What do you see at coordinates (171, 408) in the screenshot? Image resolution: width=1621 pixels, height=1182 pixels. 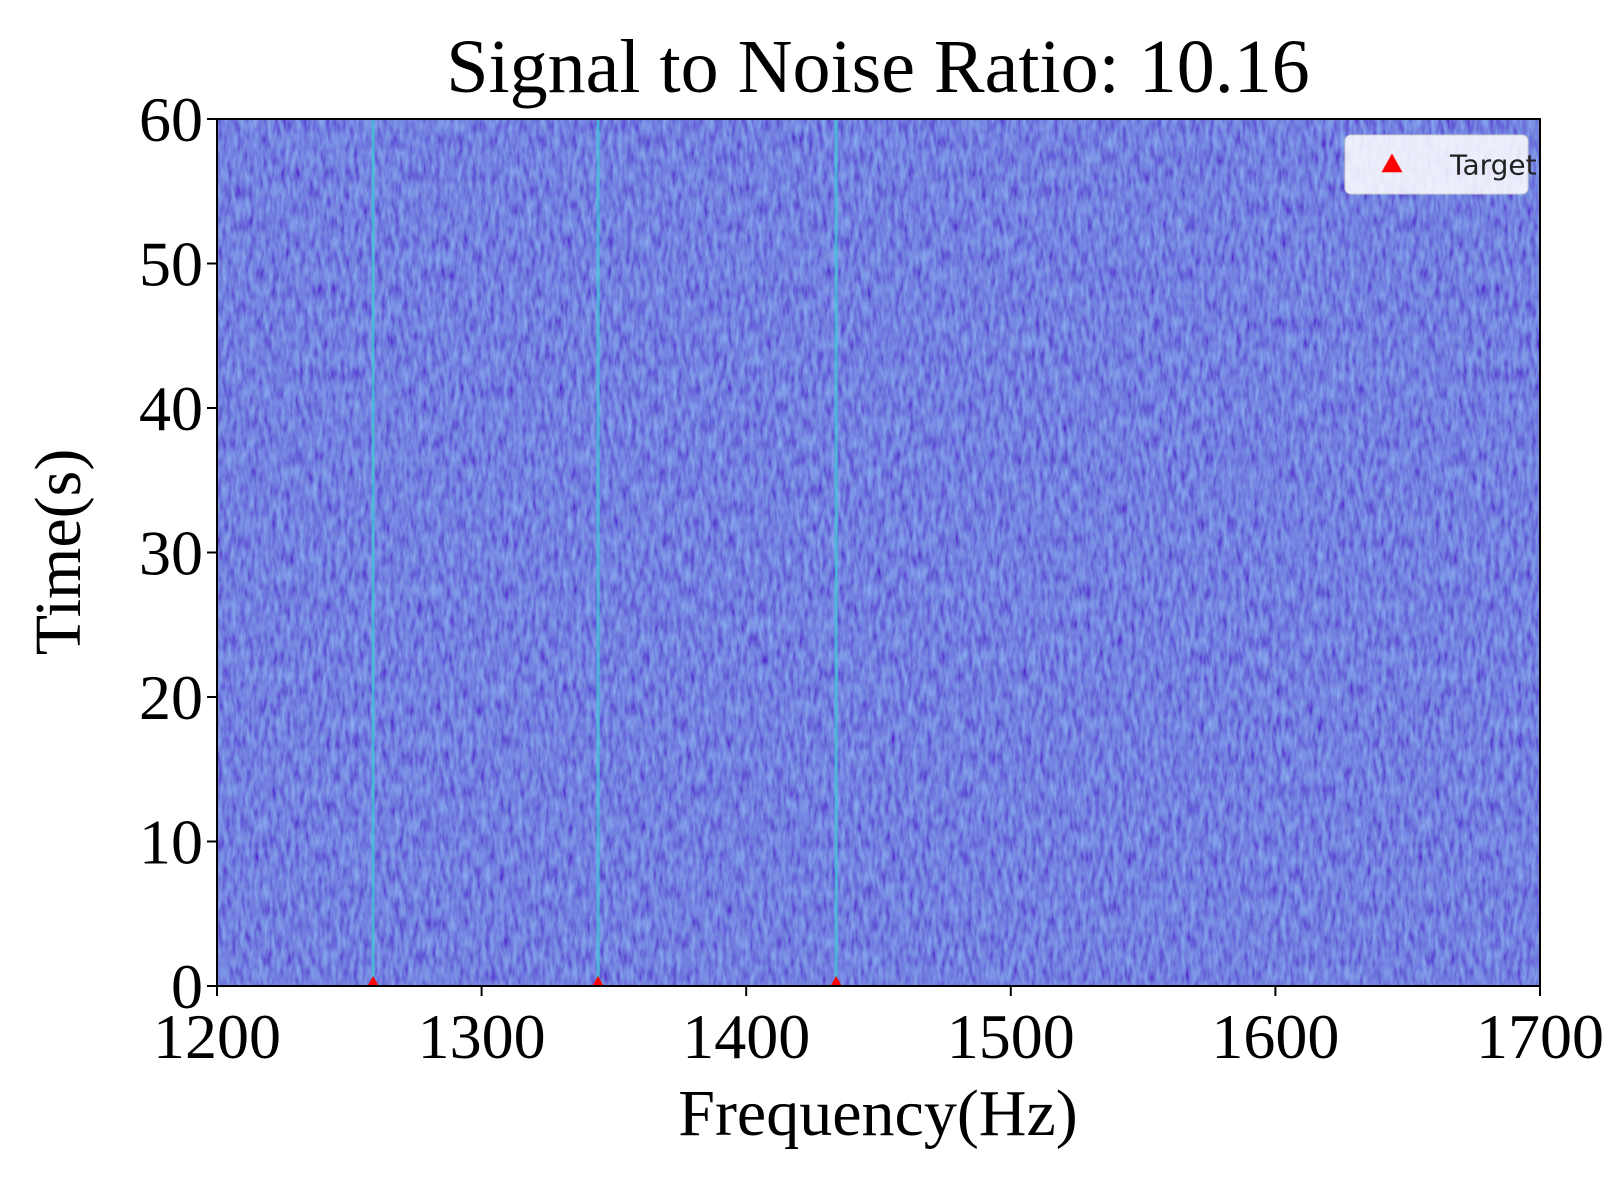 I see `y-tick-label: 40` at bounding box center [171, 408].